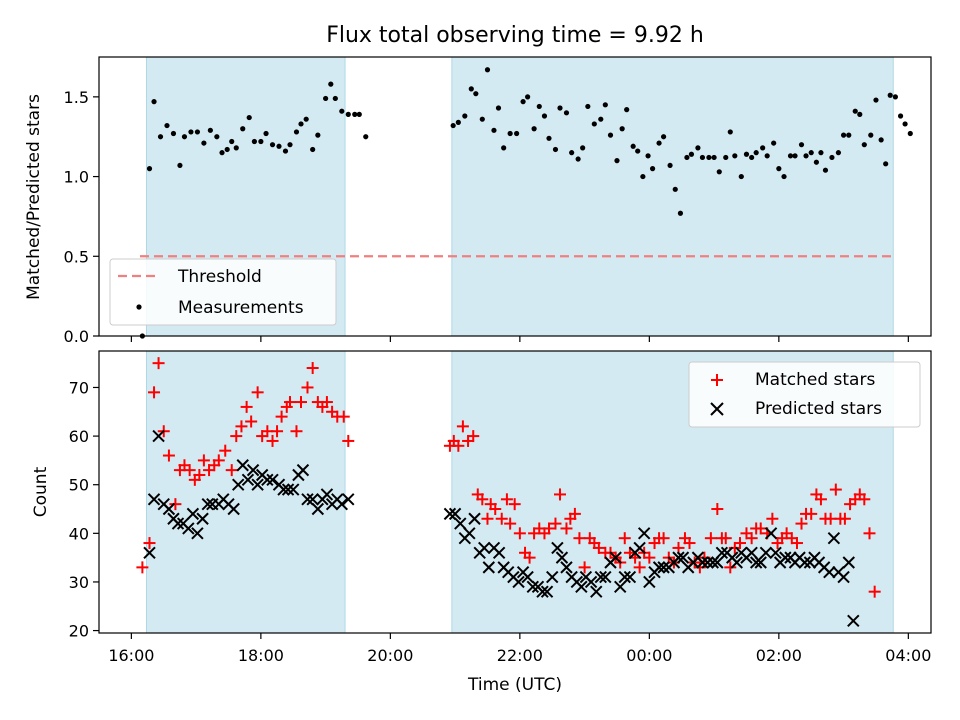 This screenshot has width=960, height=720. What do you see at coordinates (519, 339) in the screenshot?
I see `top-x-ticks` at bounding box center [519, 339].